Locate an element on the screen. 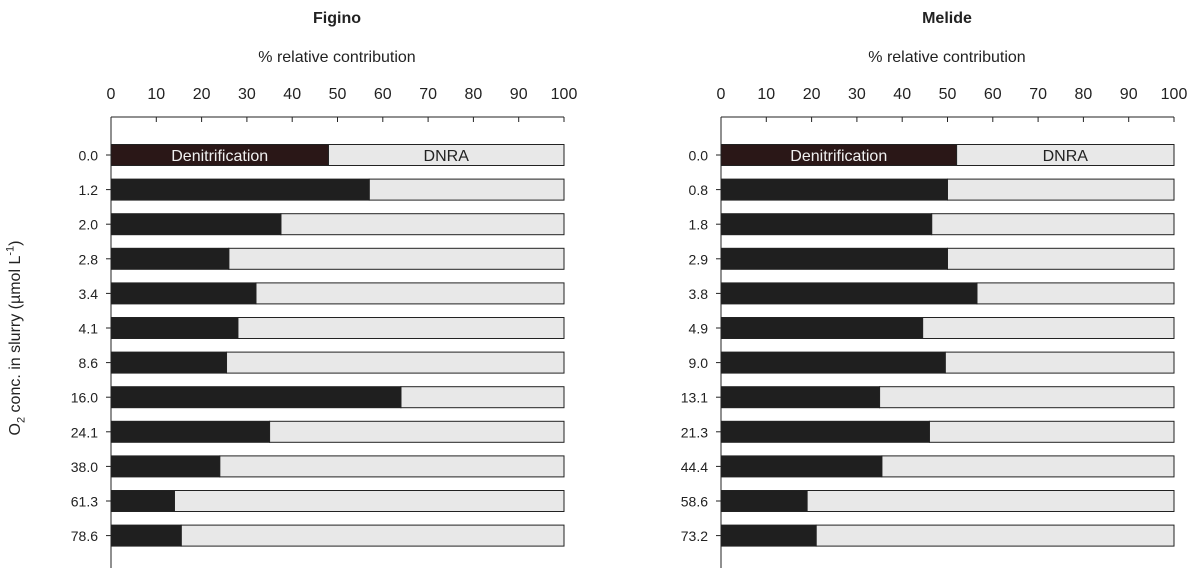 This screenshot has height=570, width=1197. y-tick-label: 44.4 is located at coordinates (694, 467).